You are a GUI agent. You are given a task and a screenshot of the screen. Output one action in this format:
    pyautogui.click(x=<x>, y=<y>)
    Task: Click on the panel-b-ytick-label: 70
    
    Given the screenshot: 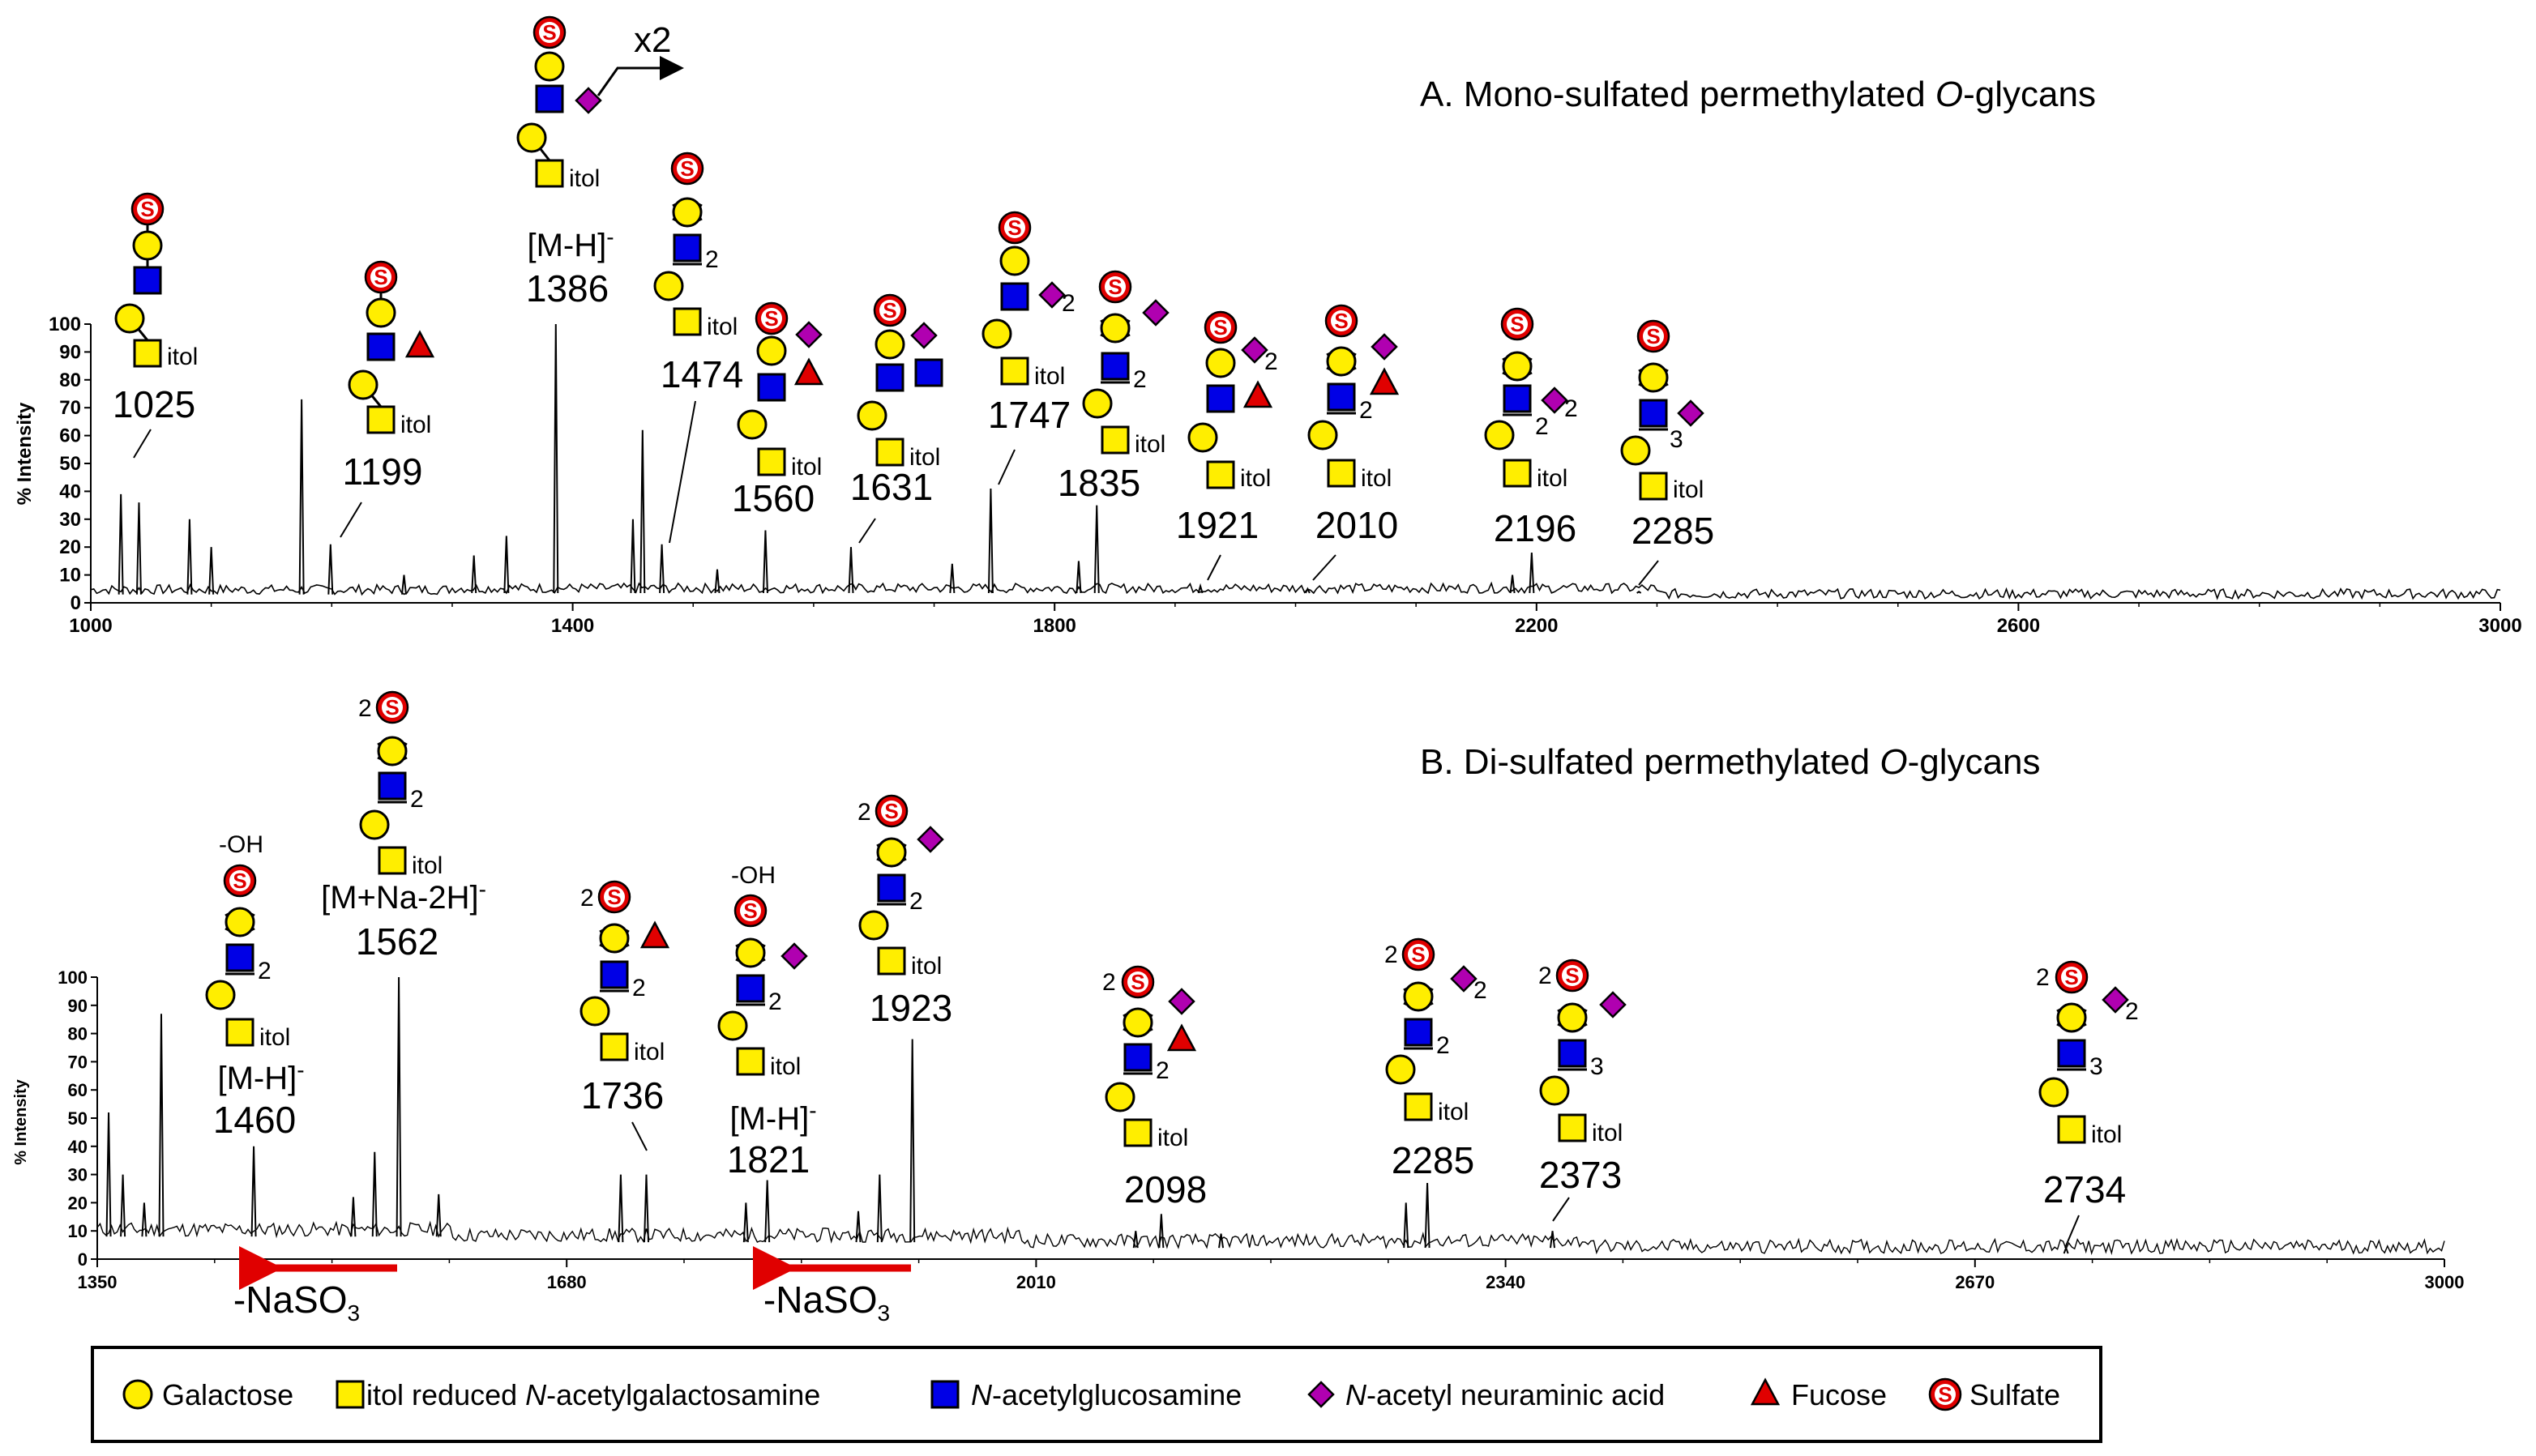 What is the action you would take?
    pyautogui.click(x=78, y=1062)
    